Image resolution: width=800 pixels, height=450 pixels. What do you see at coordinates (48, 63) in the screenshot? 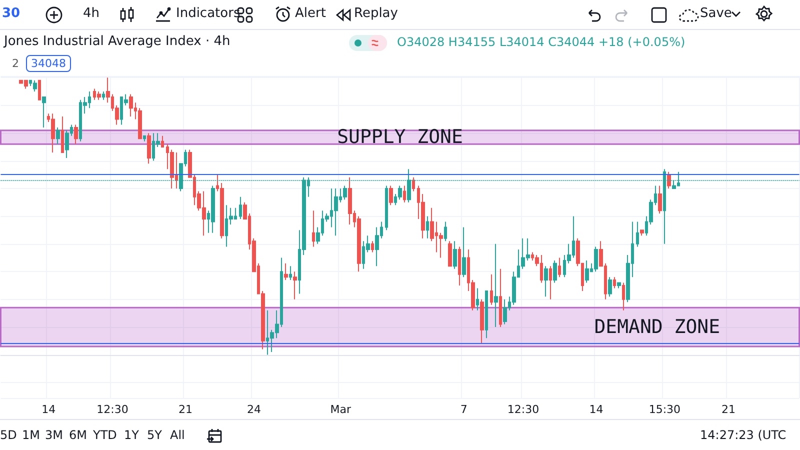
I see `text: 34048` at bounding box center [48, 63].